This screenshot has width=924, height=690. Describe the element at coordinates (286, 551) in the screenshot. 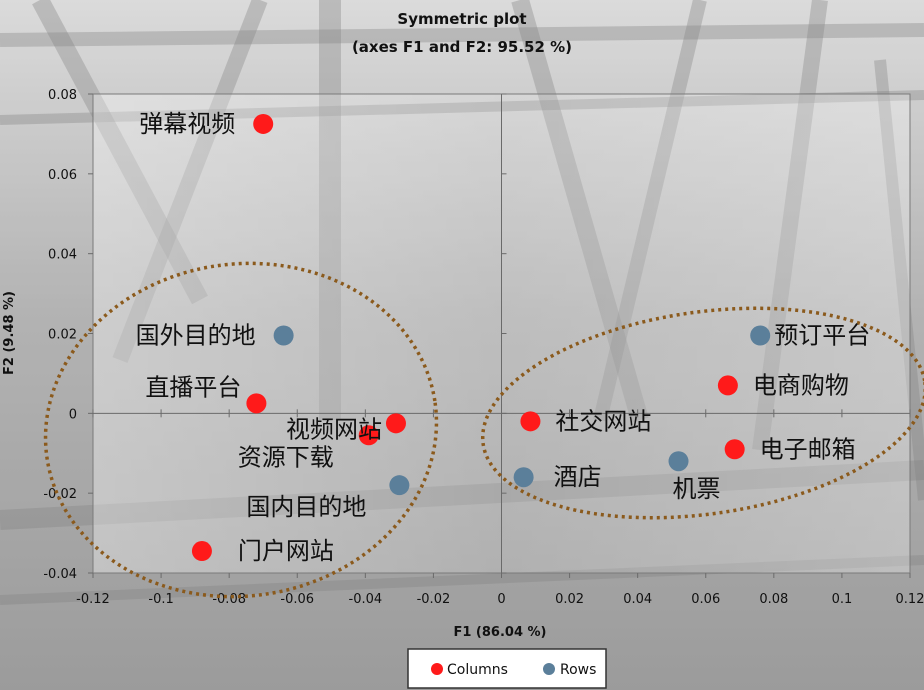

I see `point-label: 门户网站` at that location.